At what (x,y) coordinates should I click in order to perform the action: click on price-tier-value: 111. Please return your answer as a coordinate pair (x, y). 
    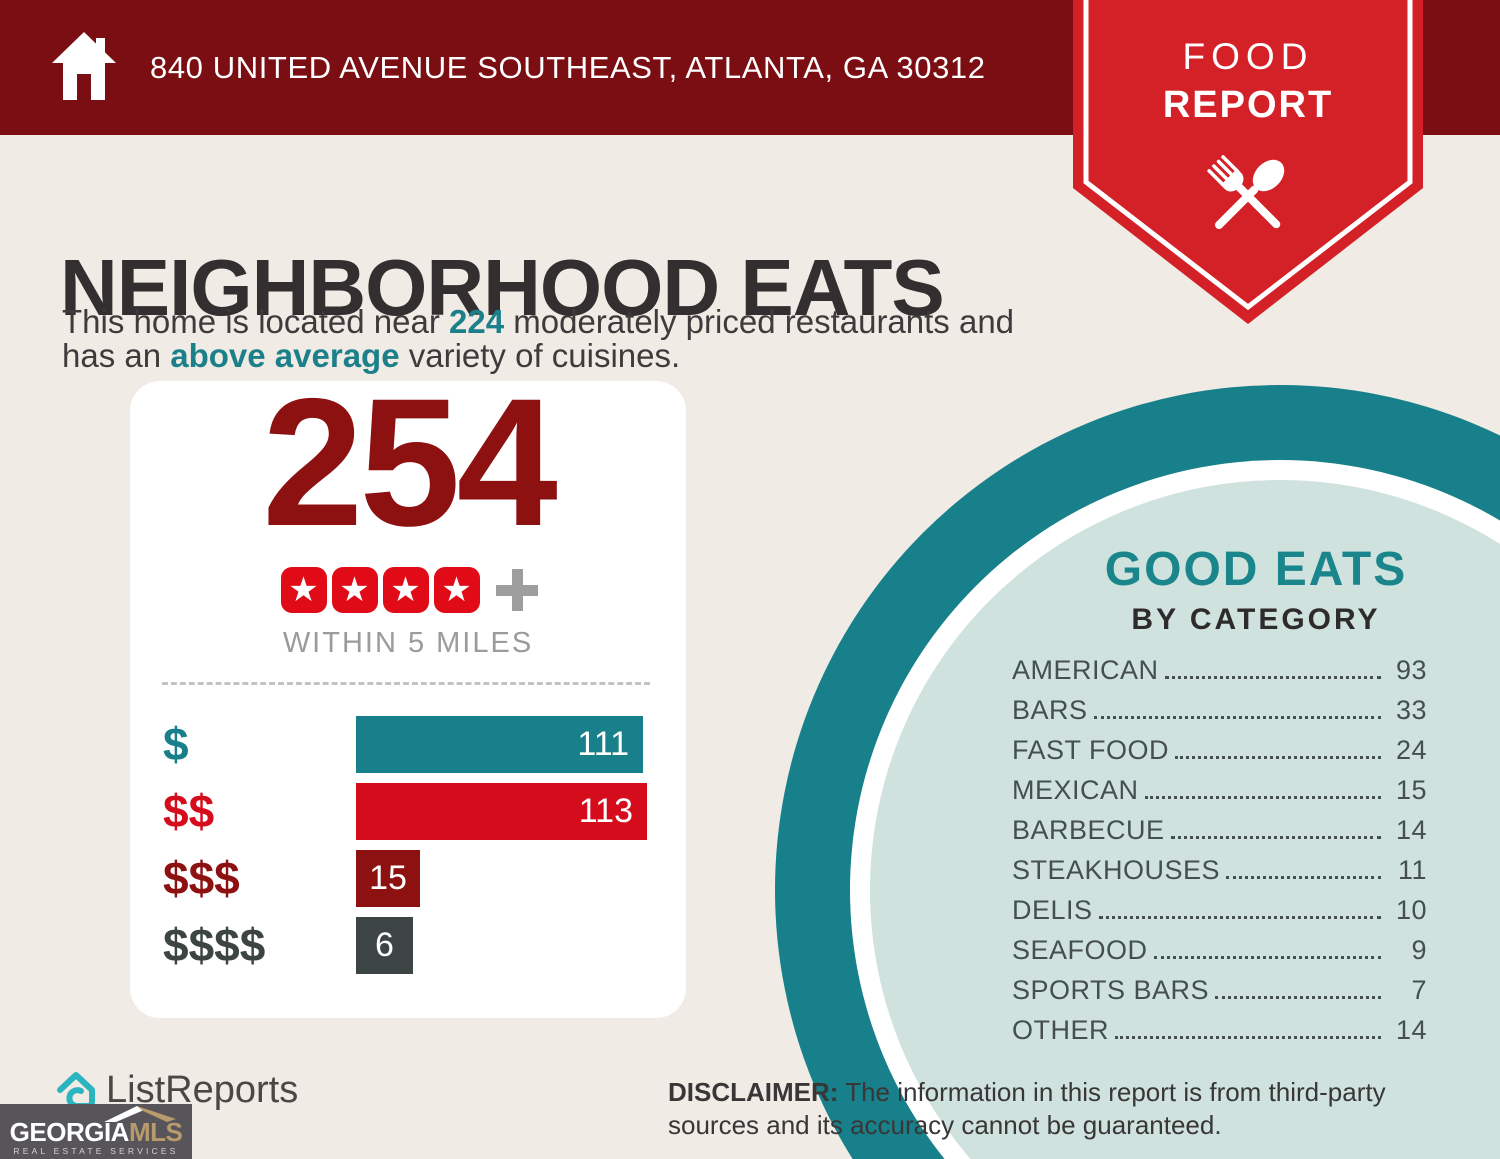
    Looking at the image, I should click on (603, 744).